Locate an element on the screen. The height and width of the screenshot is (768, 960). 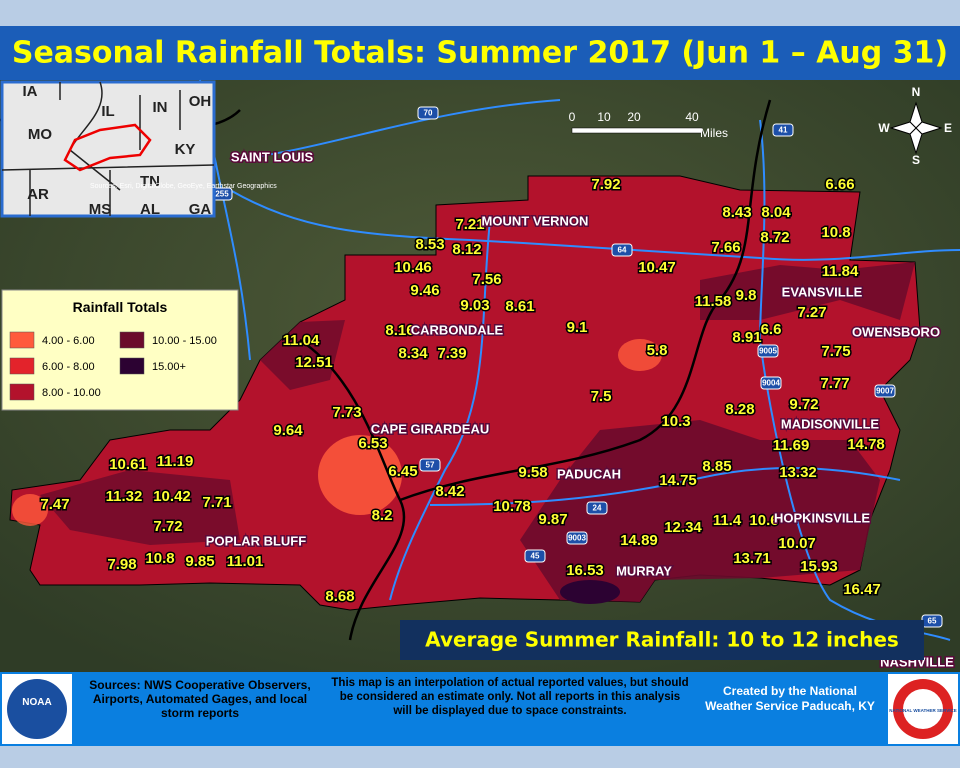
light-rain-area is located at coordinates (30, 510).